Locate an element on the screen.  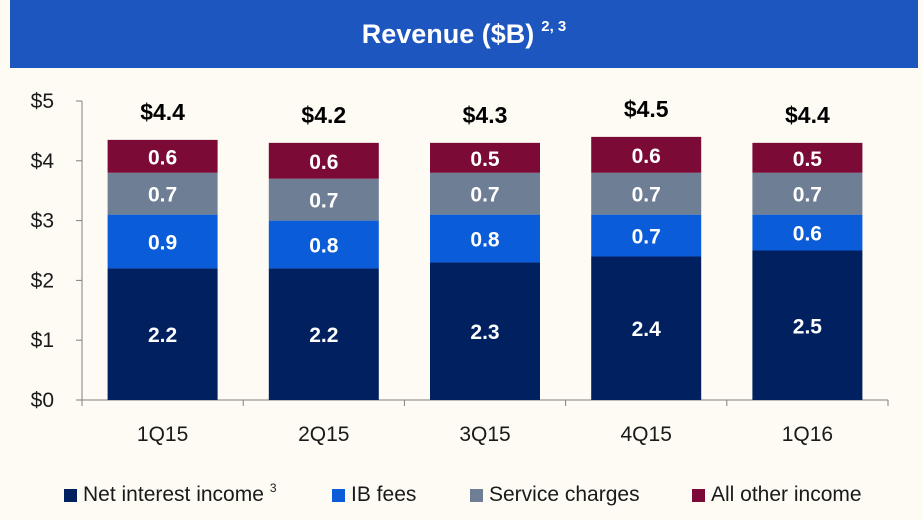
chart-title: Revenue ($B) 2, 3 is located at coordinates (464, 33).